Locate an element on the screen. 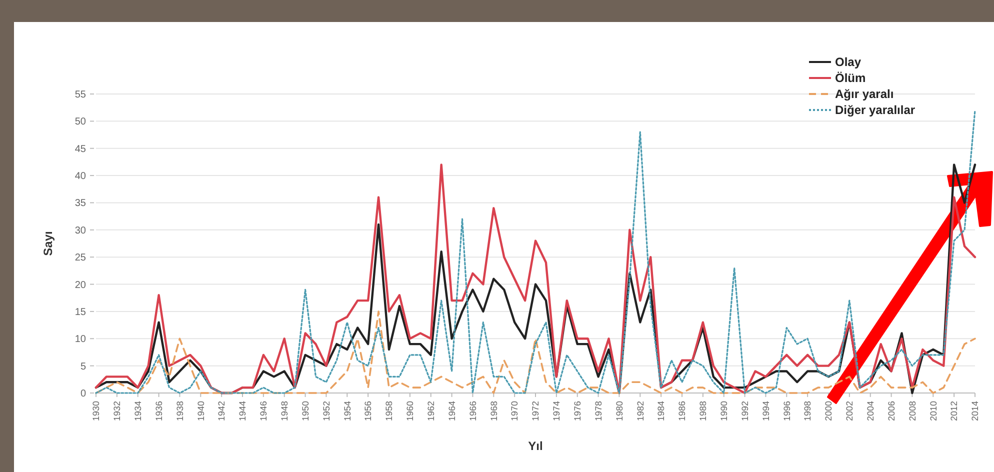 The height and width of the screenshot is (472, 994). y-tick-label: 50 is located at coordinates (80, 122).